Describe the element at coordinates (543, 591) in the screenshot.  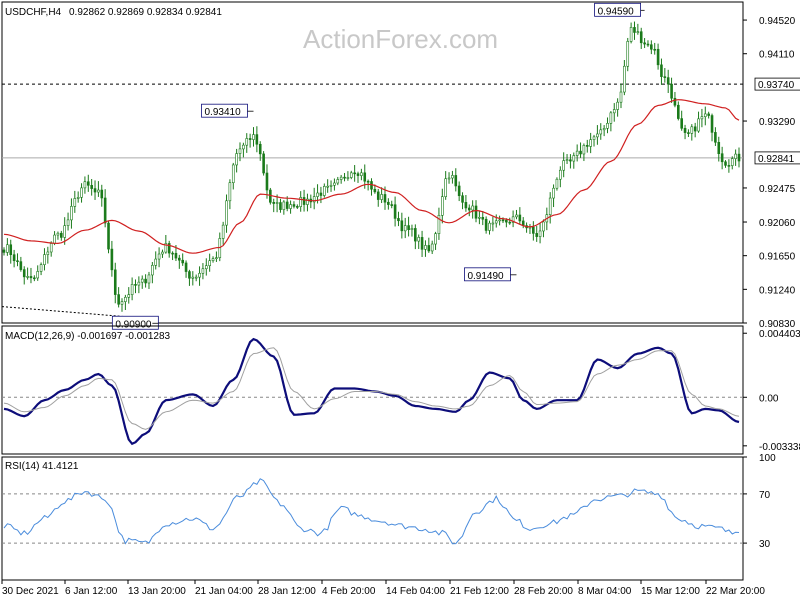
I see `time-tick-label: 28 Feb 20:00` at that location.